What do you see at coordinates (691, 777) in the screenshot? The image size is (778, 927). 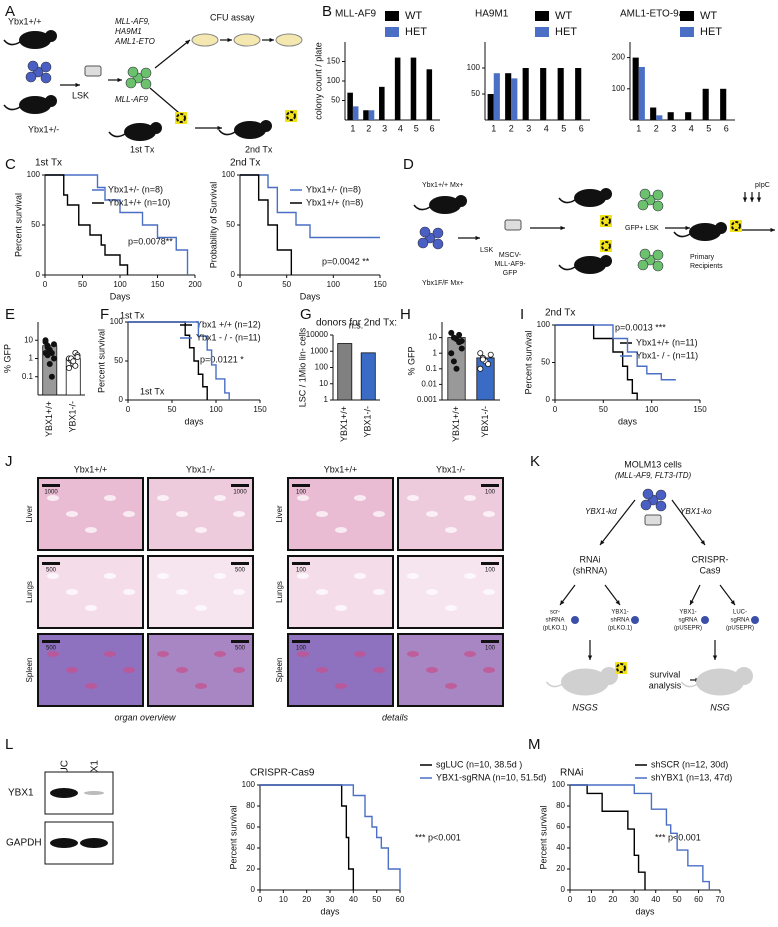 I see `legend-label: shYBX1 (n=13, 47d)` at bounding box center [691, 777].